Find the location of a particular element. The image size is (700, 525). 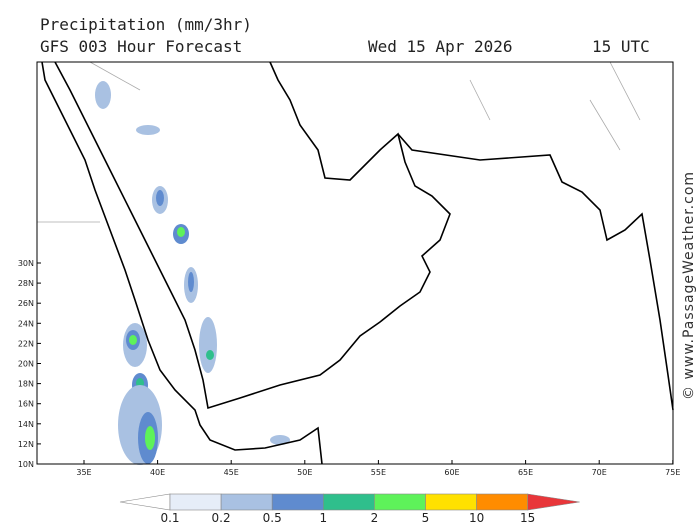

lat-label: 24N is located at coordinates (26, 323).